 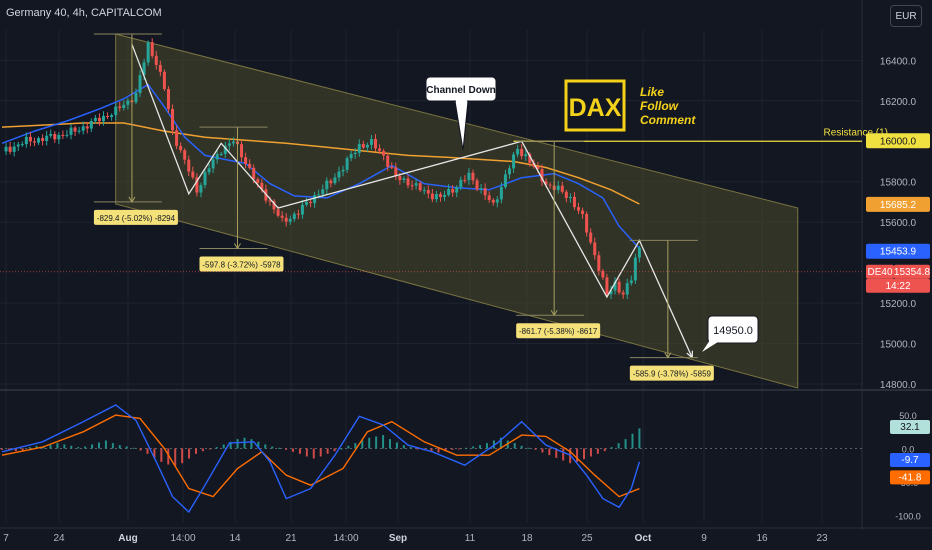 I want to click on time-axis: 7 24 Aug 14:00 14 21 14:00 Sep 11 18 25 Oct 9 16 23, so click(x=466, y=535).